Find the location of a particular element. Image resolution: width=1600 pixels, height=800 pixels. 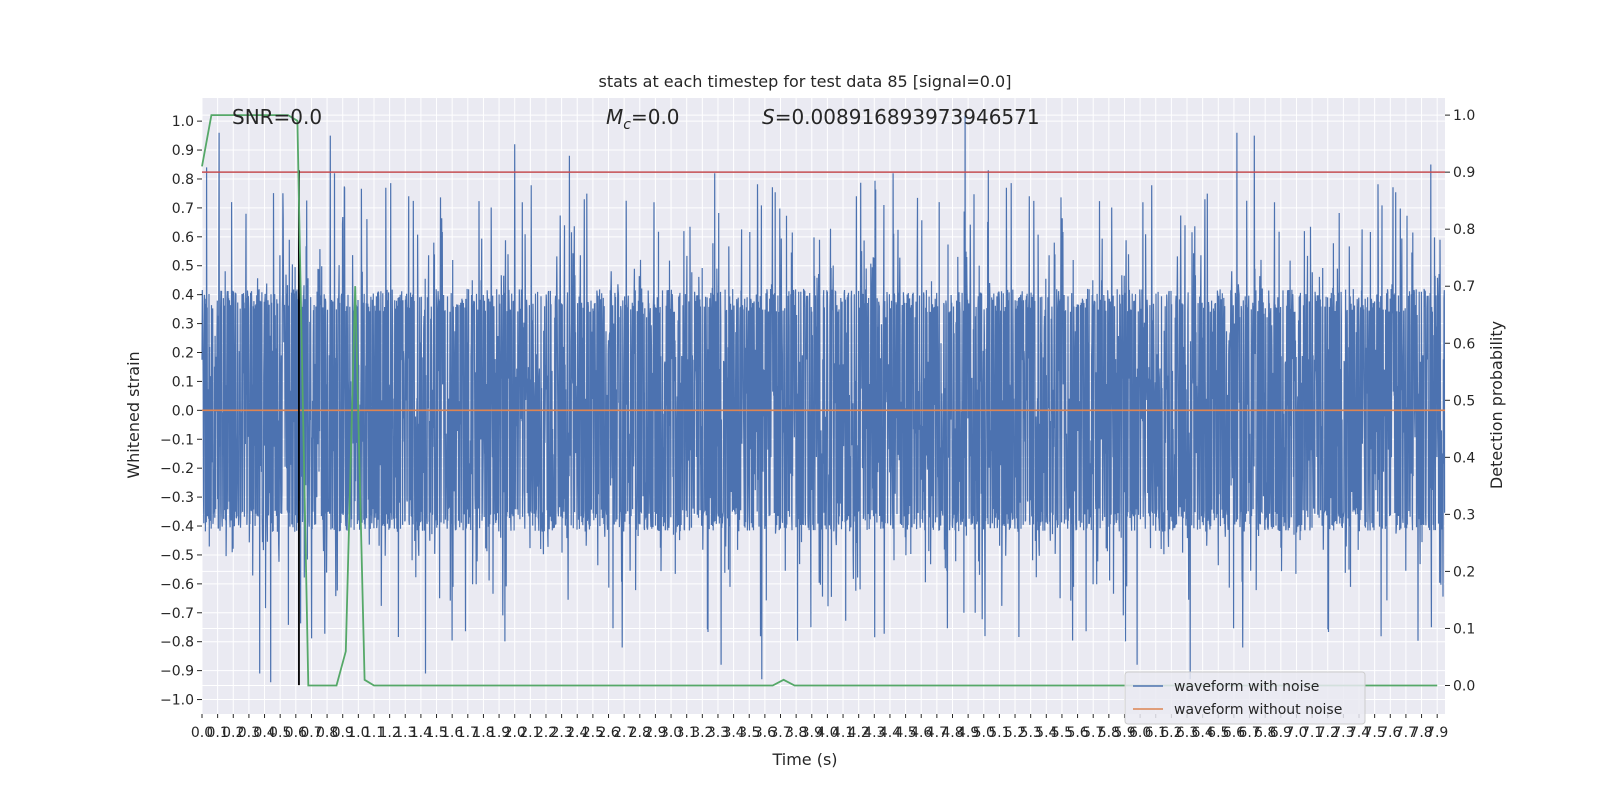

x-tick-label-43: 4.3 is located at coordinates (874, 733).